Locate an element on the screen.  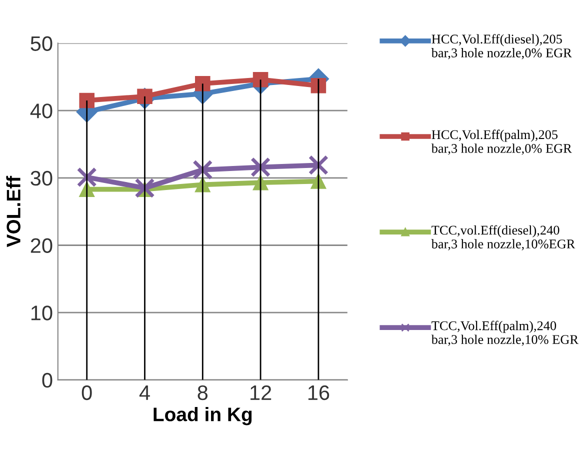
y-axis-title: VOL.Eff is located at coordinates (13, 212).